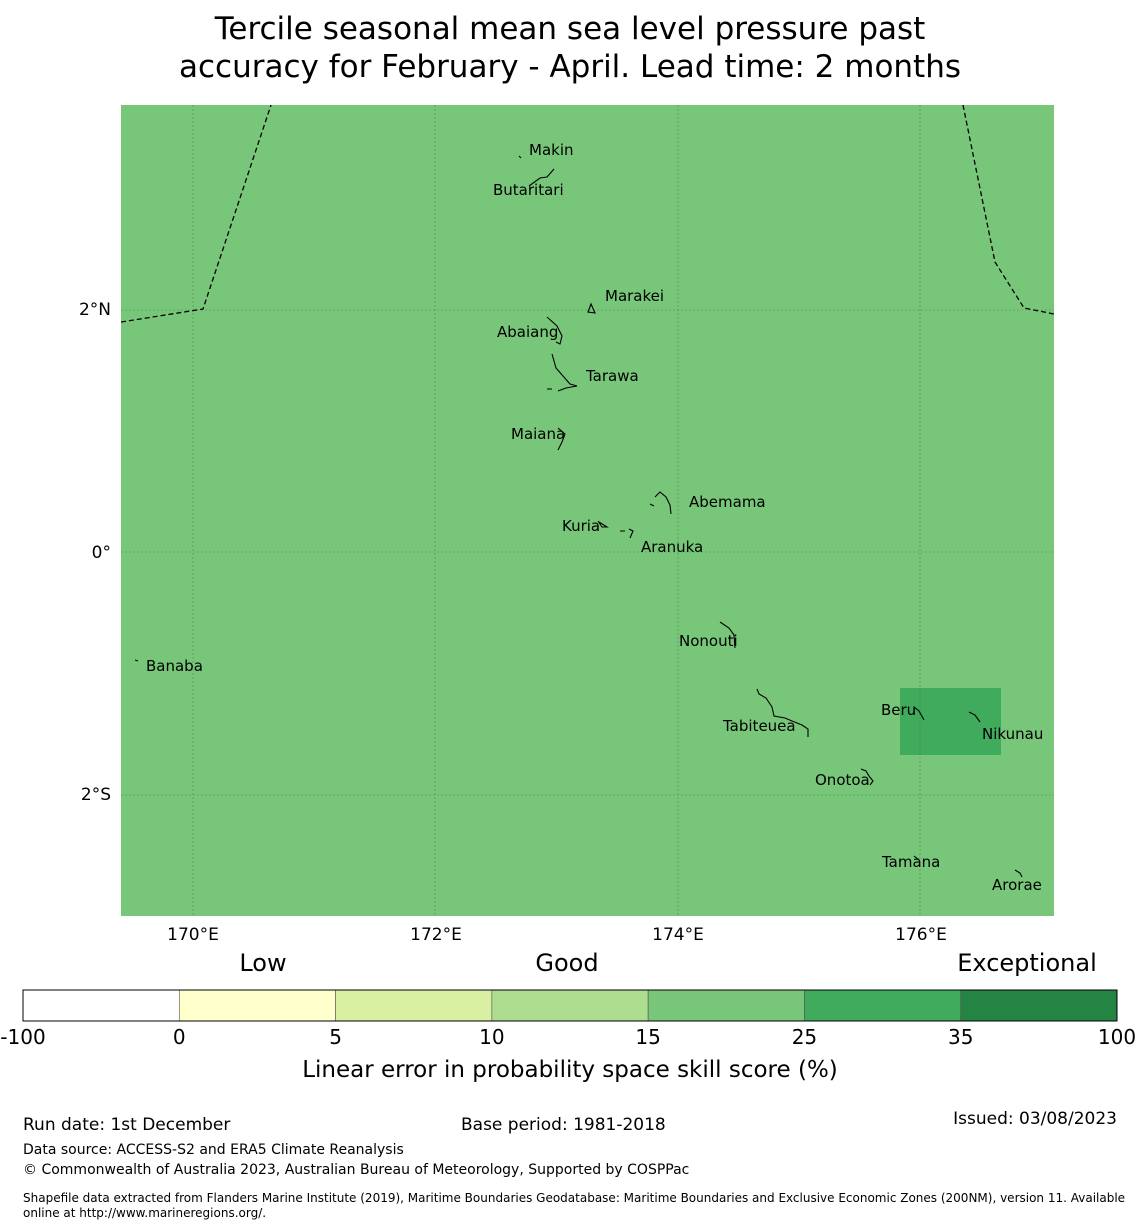 This screenshot has height=1230, width=1140. Describe the element at coordinates (179, 1037) in the screenshot. I see `colorbar-tick-label: 0` at that location.